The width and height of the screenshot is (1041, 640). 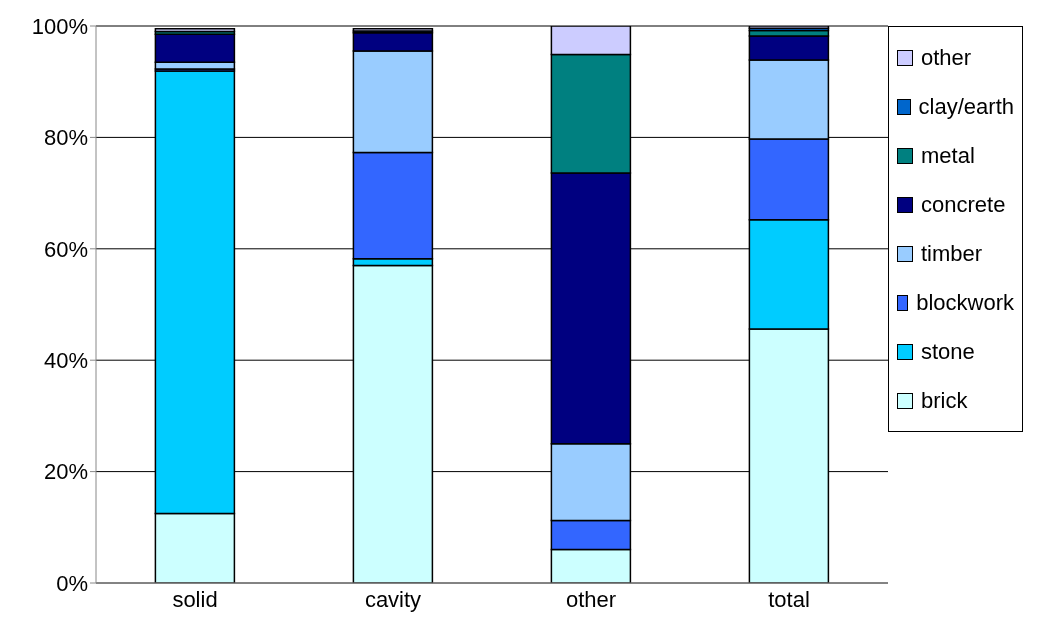 What do you see at coordinates (948, 351) in the screenshot?
I see `legend-label: stone` at bounding box center [948, 351].